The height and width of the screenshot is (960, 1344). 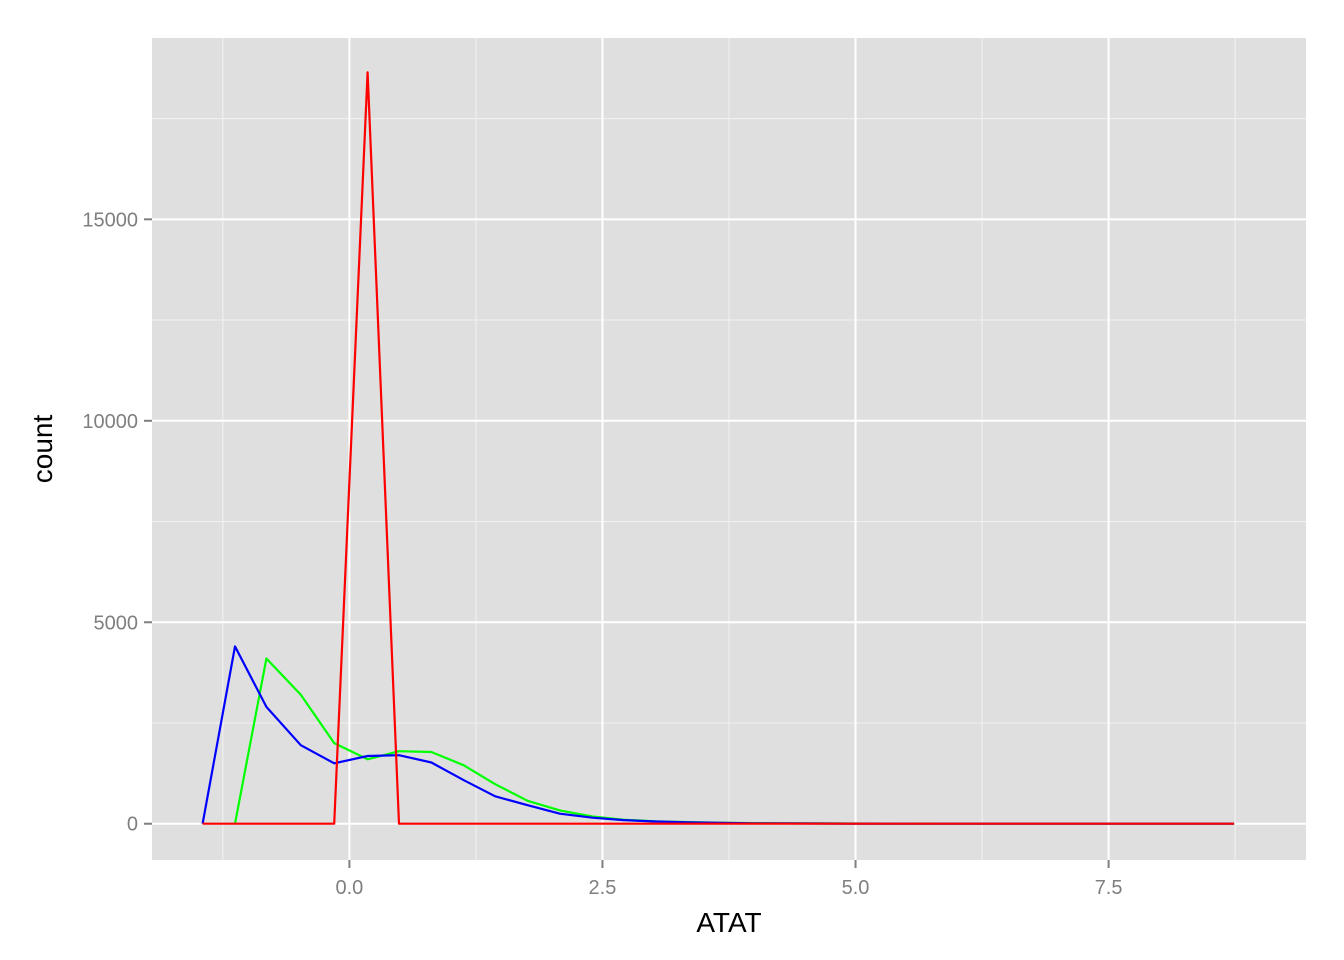 What do you see at coordinates (116, 623) in the screenshot?
I see `y-tick-label: 5000` at bounding box center [116, 623].